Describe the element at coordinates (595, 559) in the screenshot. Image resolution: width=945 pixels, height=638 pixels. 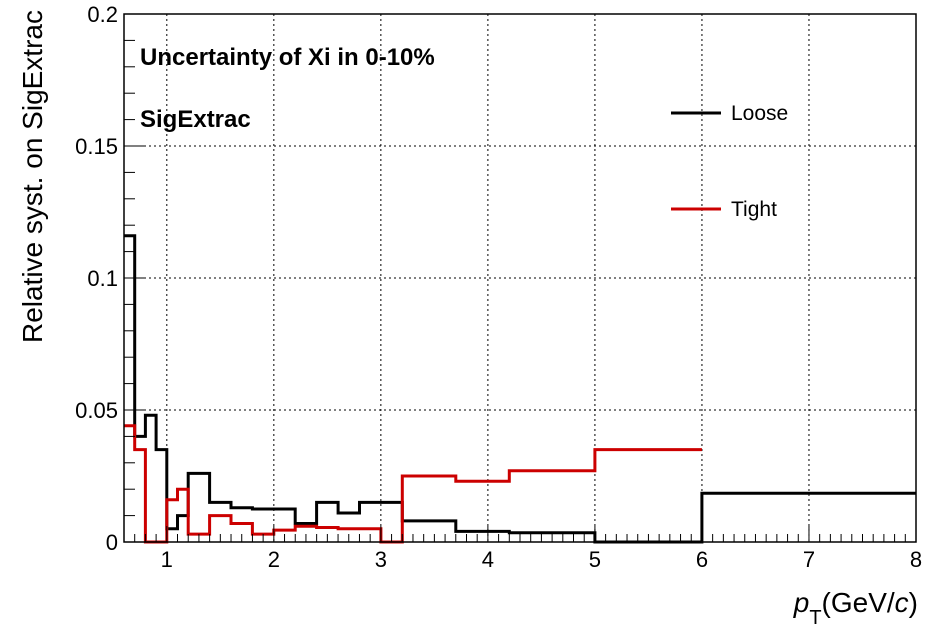
I see `x-tick-label: 5` at that location.